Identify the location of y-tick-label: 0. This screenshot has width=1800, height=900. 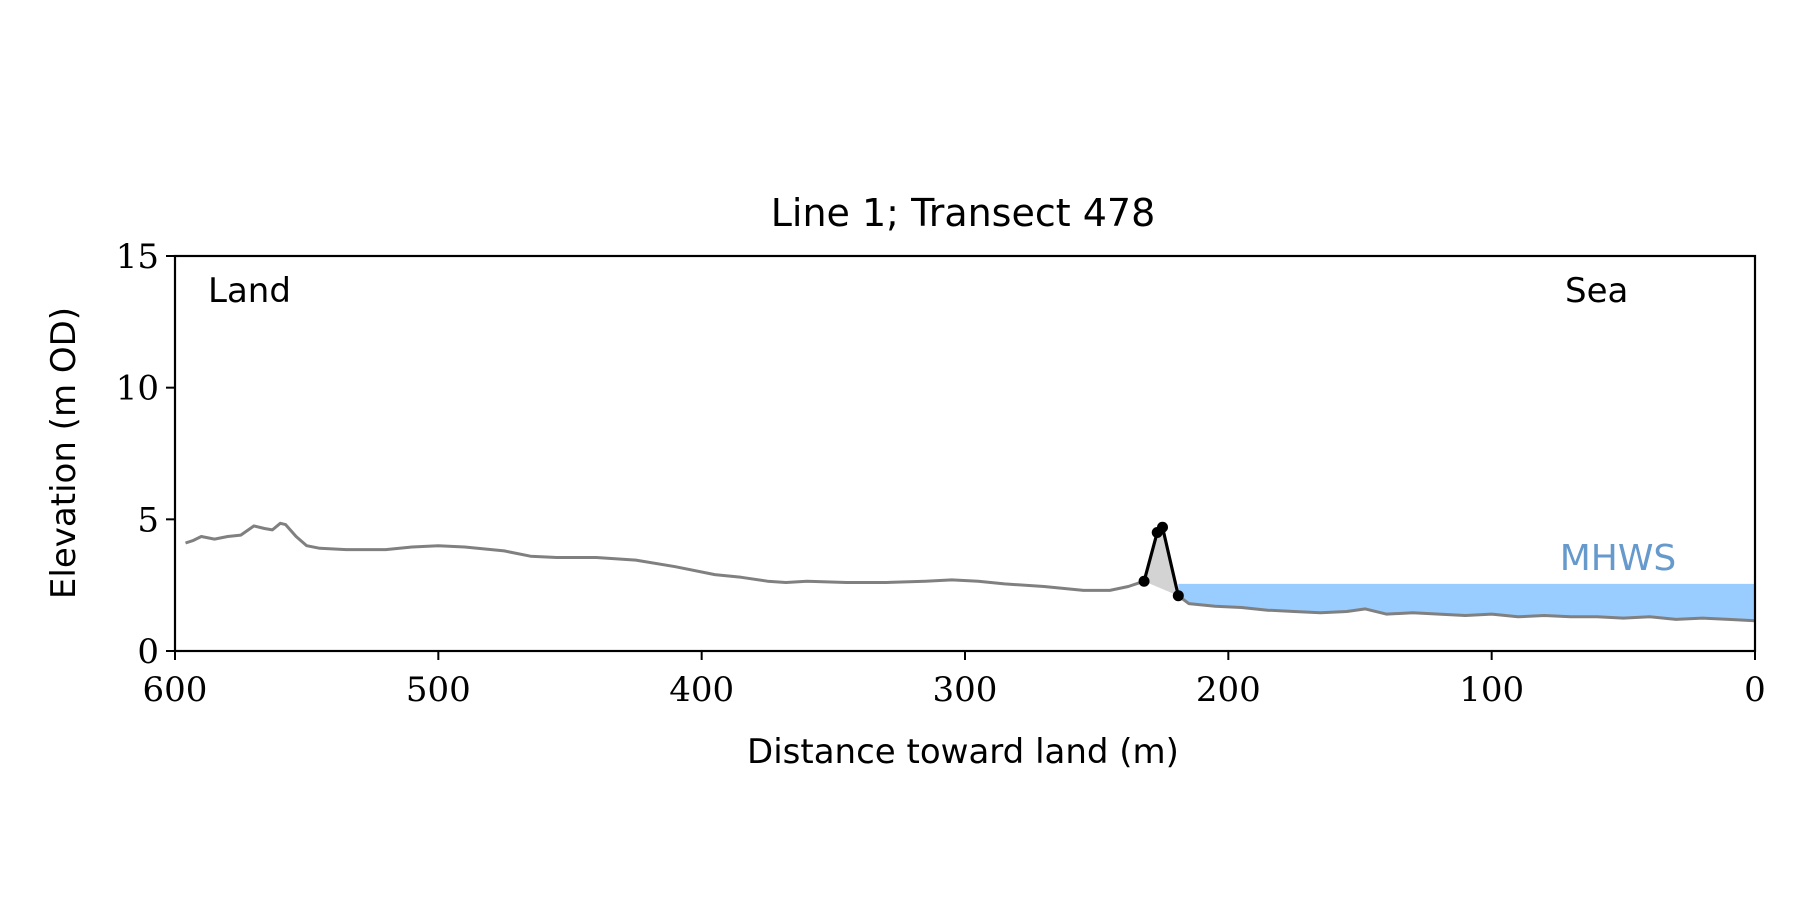
(148, 652).